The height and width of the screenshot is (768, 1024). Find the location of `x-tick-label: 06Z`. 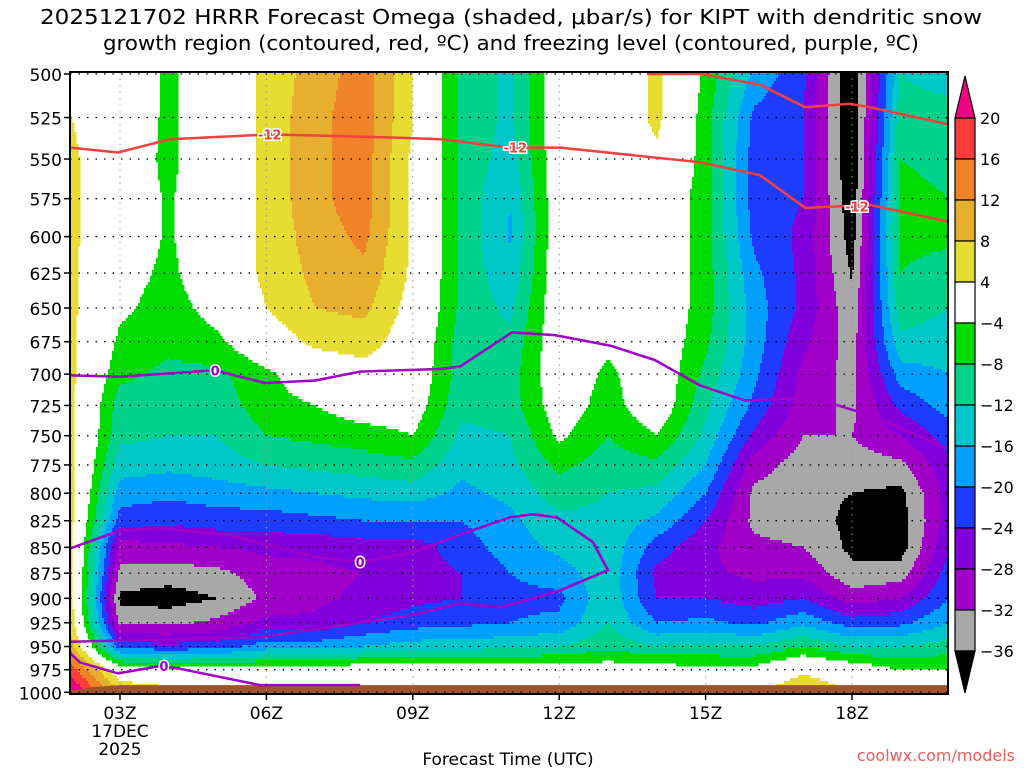

x-tick-label: 06Z is located at coordinates (266, 714).